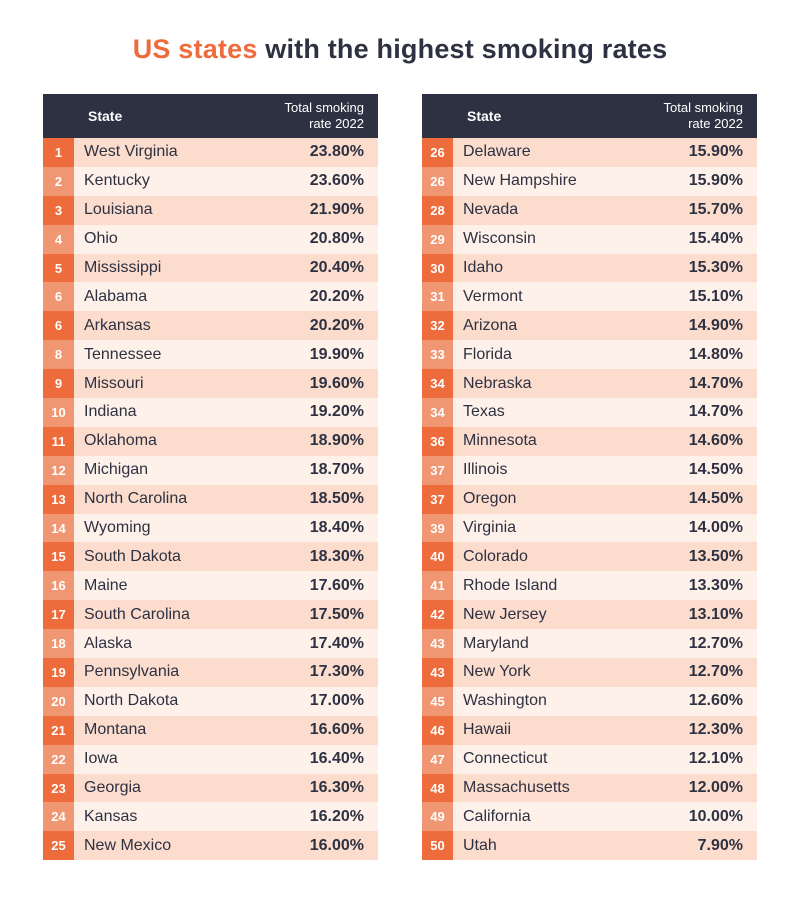  What do you see at coordinates (210, 210) in the screenshot?
I see `table-row: 3 Louisiana 21.90%` at bounding box center [210, 210].